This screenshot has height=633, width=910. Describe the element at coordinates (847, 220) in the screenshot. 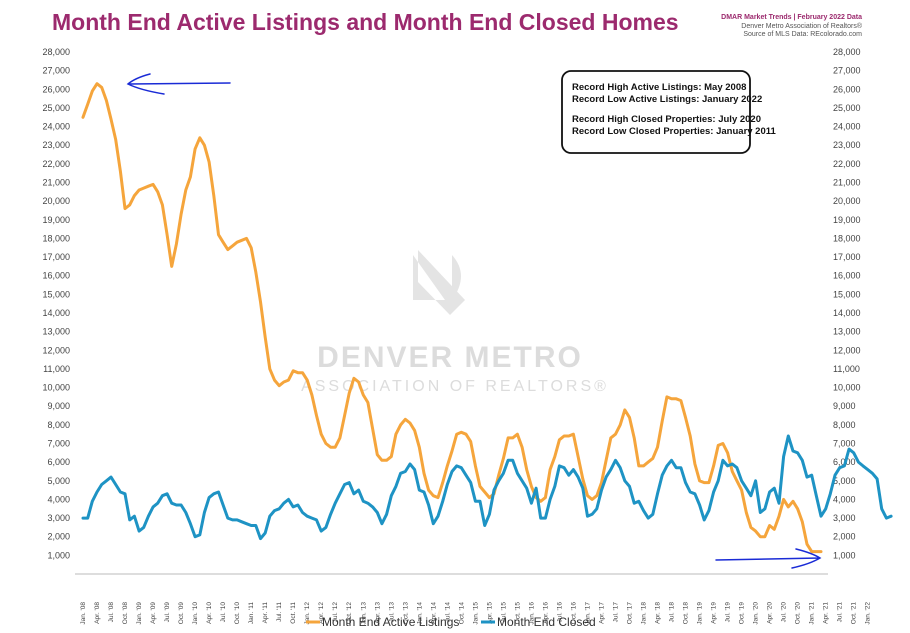

I see `y-tick-label-right: 19,000` at that location.